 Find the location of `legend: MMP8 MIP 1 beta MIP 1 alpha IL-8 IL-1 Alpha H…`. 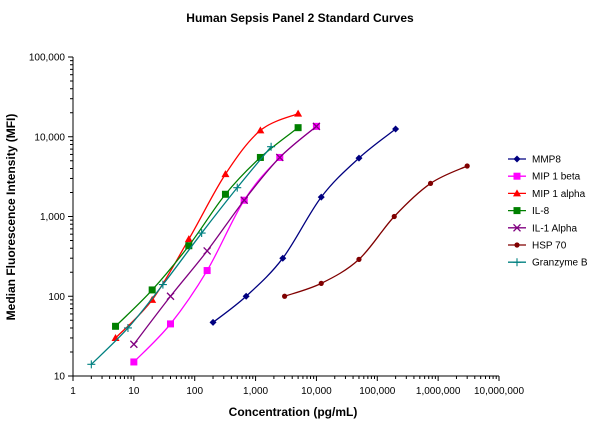

legend: MMP8 MIP 1 beta MIP 1 alpha IL-8 IL-1 Alpha H… is located at coordinates (548, 212).